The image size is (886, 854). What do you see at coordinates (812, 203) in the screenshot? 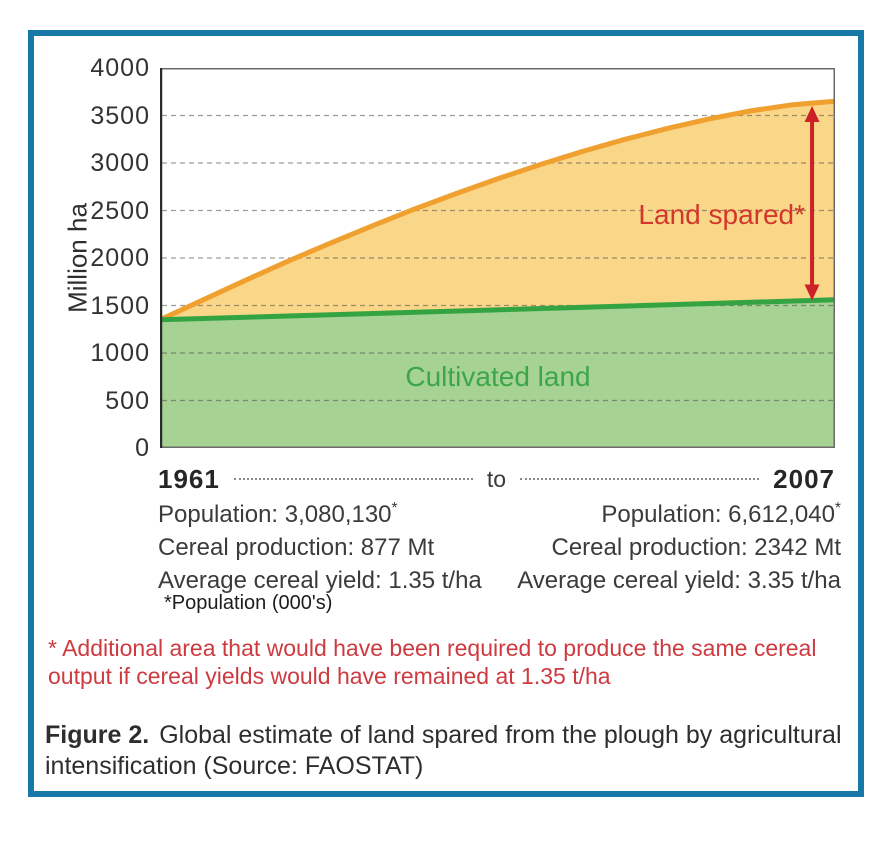
I see `land-spared-arrow` at bounding box center [812, 203].